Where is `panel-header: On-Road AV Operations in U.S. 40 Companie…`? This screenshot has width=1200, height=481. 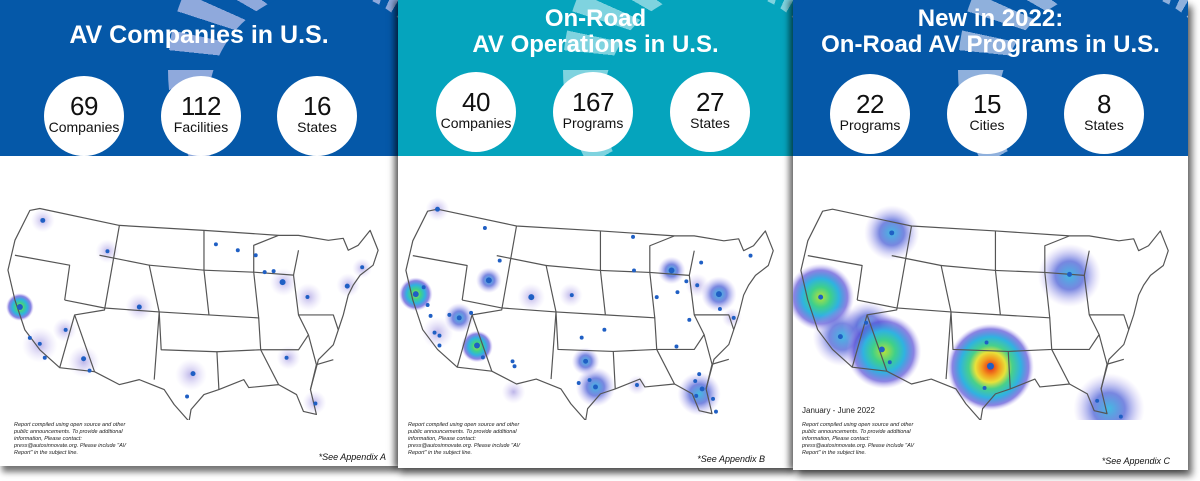
panel-header: On-Road AV Operations in U.S. 40 Companie… is located at coordinates (595, 78).